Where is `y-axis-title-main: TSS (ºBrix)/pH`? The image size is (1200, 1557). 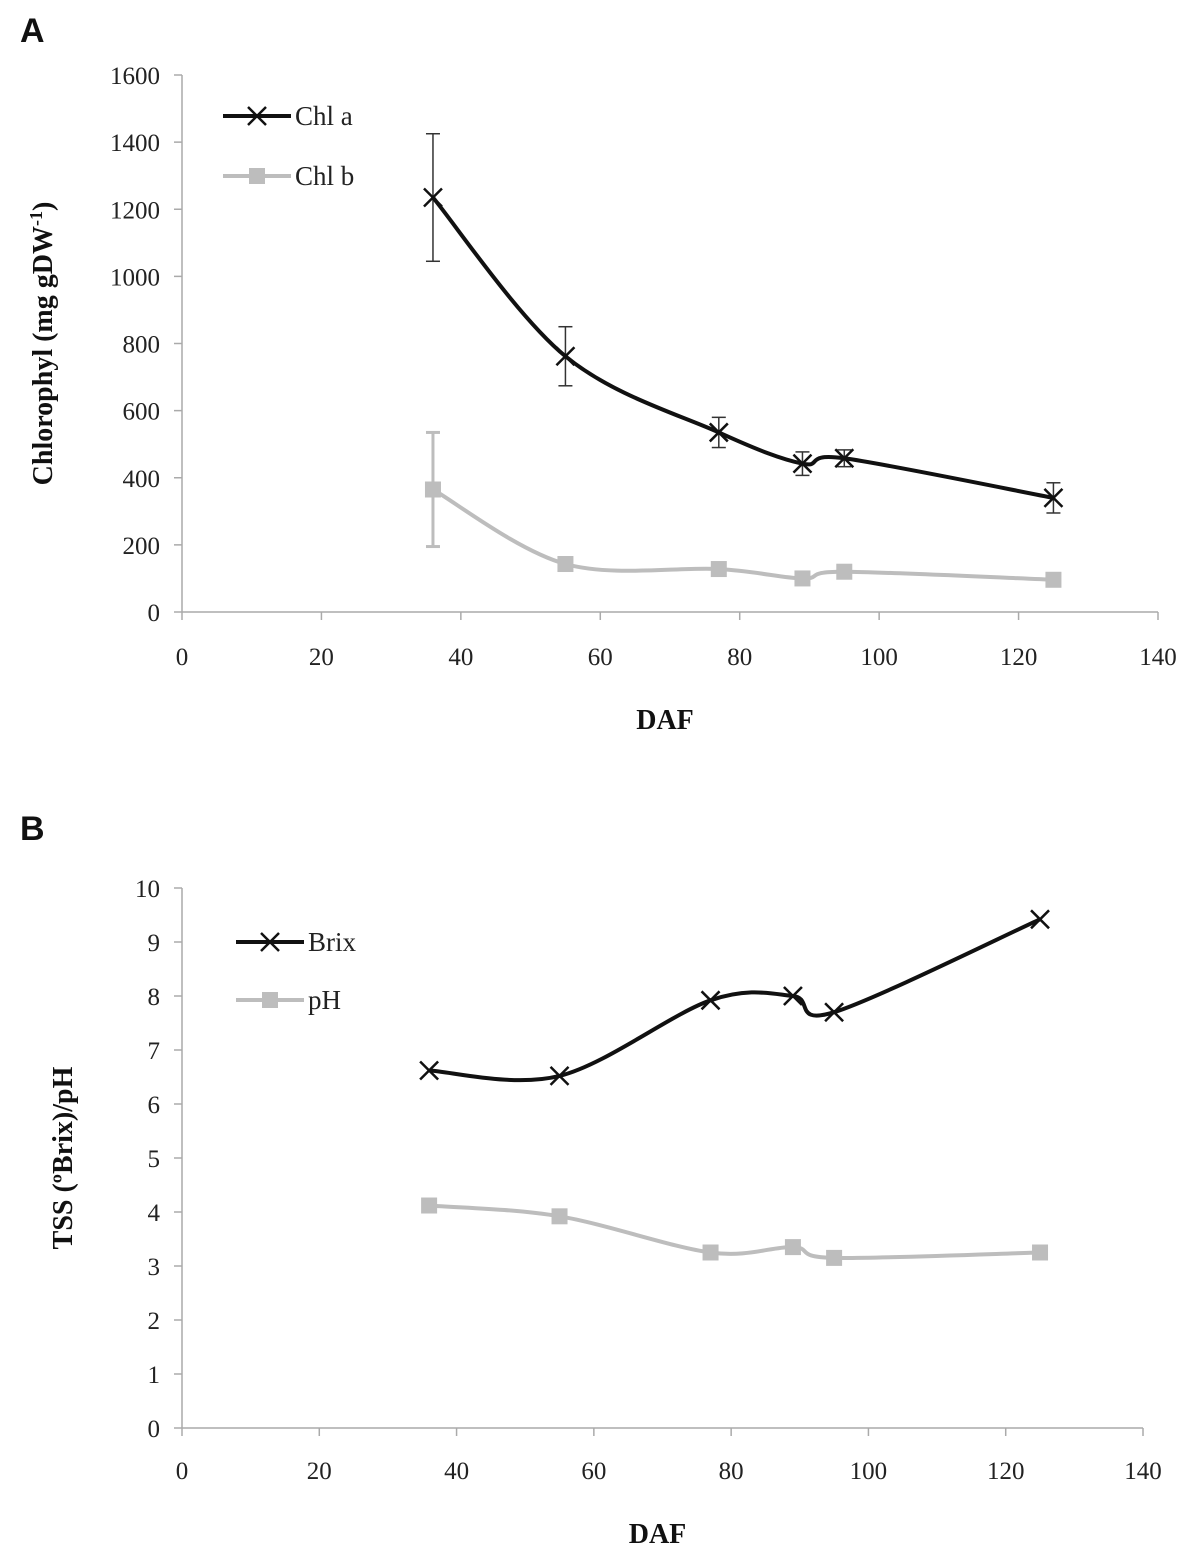 y-axis-title-main: TSS (ºBrix)/pH is located at coordinates (63, 1157).